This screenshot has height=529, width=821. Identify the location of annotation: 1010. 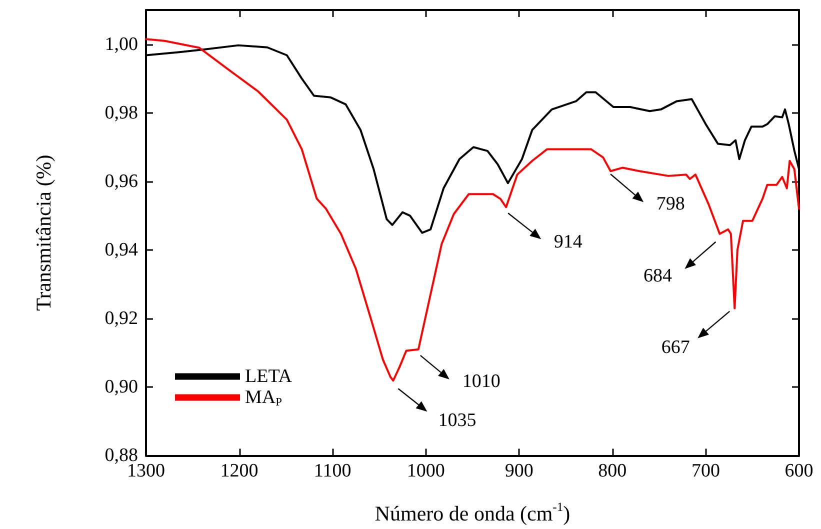
(481, 381).